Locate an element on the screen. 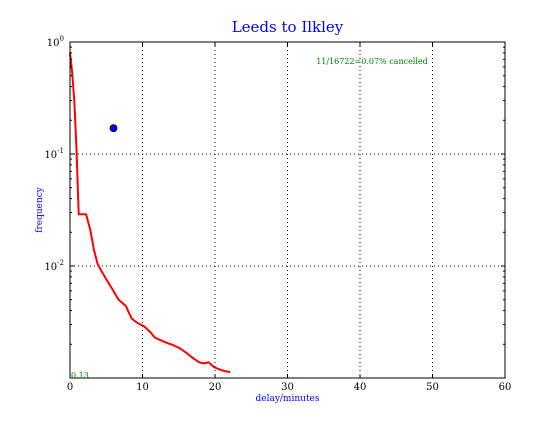 The image size is (560, 425). y-tick-exponent: -1 is located at coordinates (60, 151).